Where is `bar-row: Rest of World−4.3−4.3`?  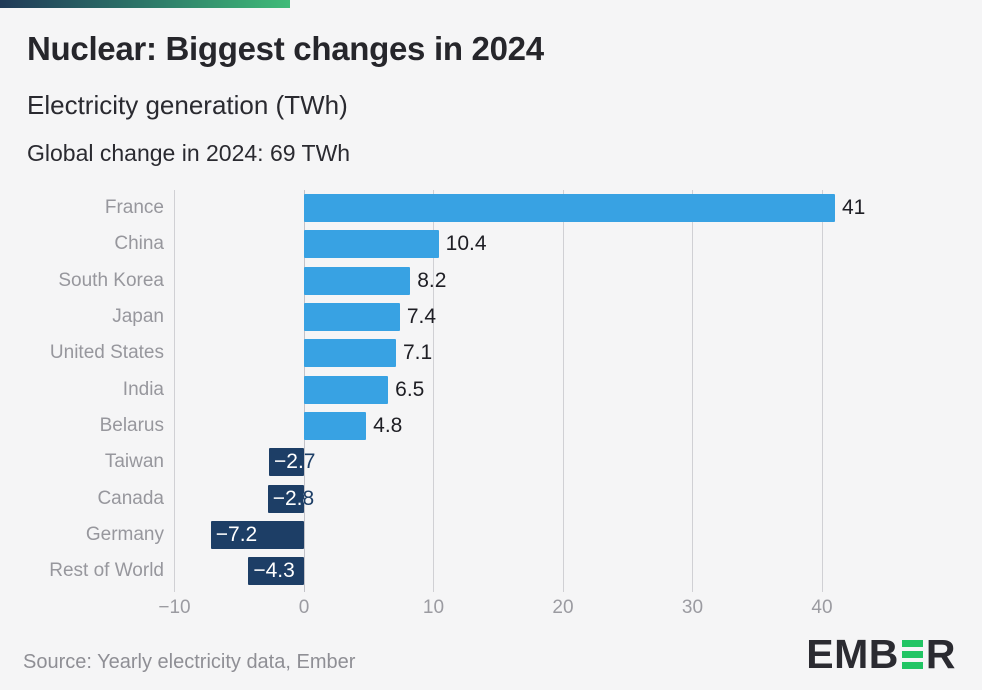
bar-row: Rest of World−4.3−4.3 is located at coordinates (491, 571).